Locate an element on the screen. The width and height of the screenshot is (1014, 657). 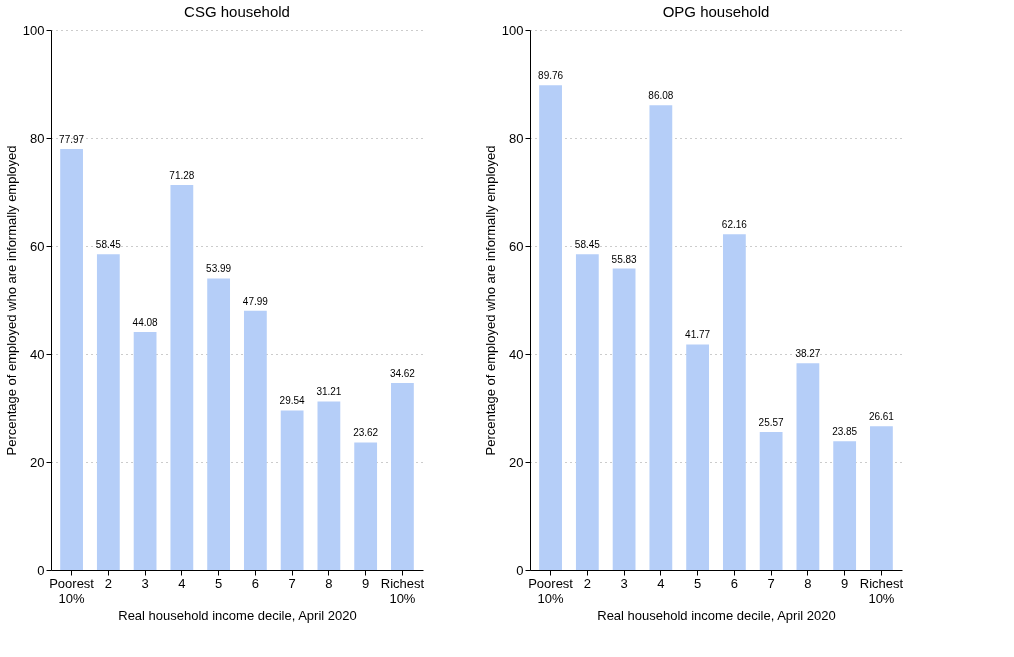
data-label: 53.99 is located at coordinates (219, 269).